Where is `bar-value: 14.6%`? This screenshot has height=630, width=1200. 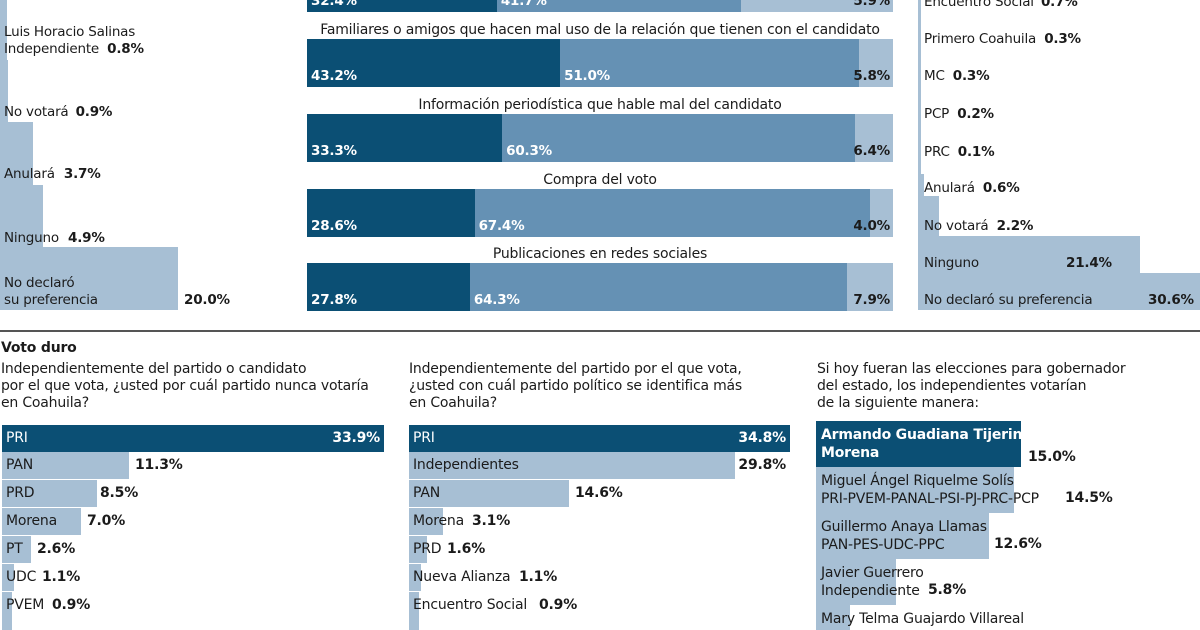
bar-value: 14.6% is located at coordinates (599, 493).